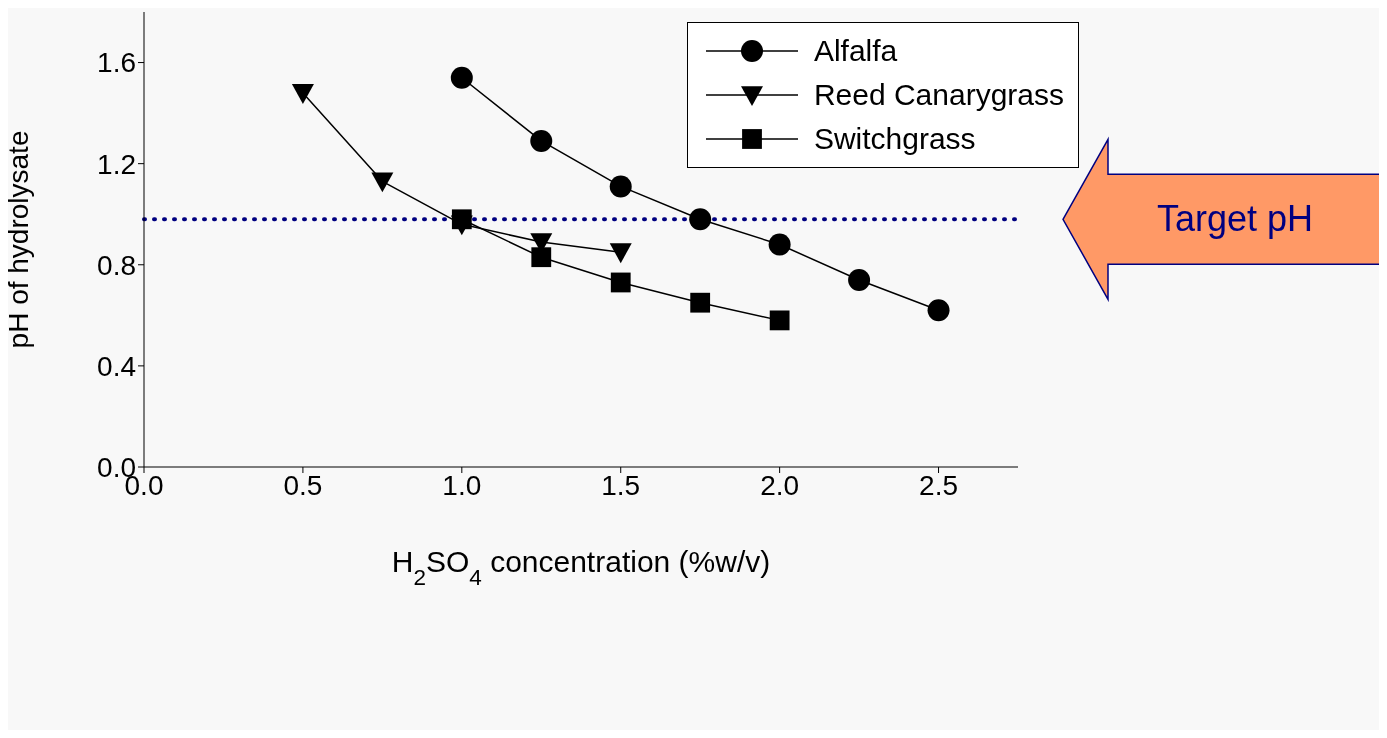 The height and width of the screenshot is (738, 1387). Describe the element at coordinates (116, 63) in the screenshot. I see `y-tick-label: 1.6` at that location.